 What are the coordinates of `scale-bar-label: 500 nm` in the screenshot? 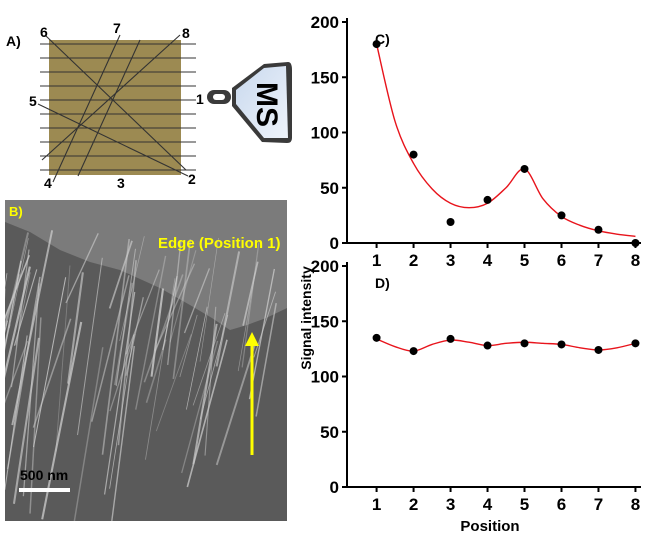 It's located at (44, 475).